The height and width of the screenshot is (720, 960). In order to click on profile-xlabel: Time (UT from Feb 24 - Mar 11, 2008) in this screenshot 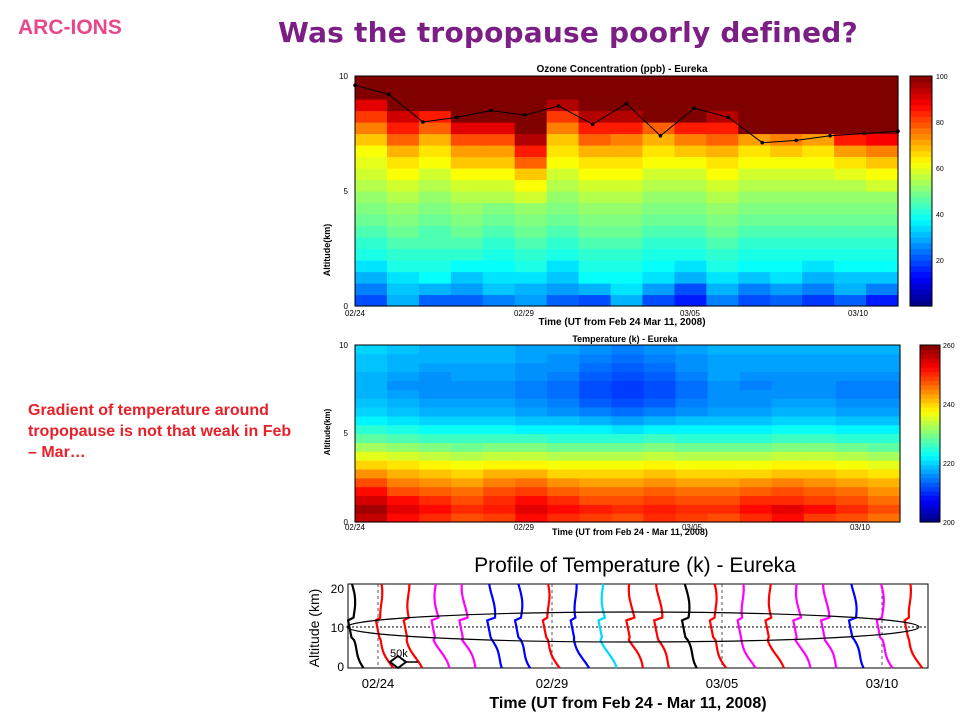, I will do `click(627, 703)`.